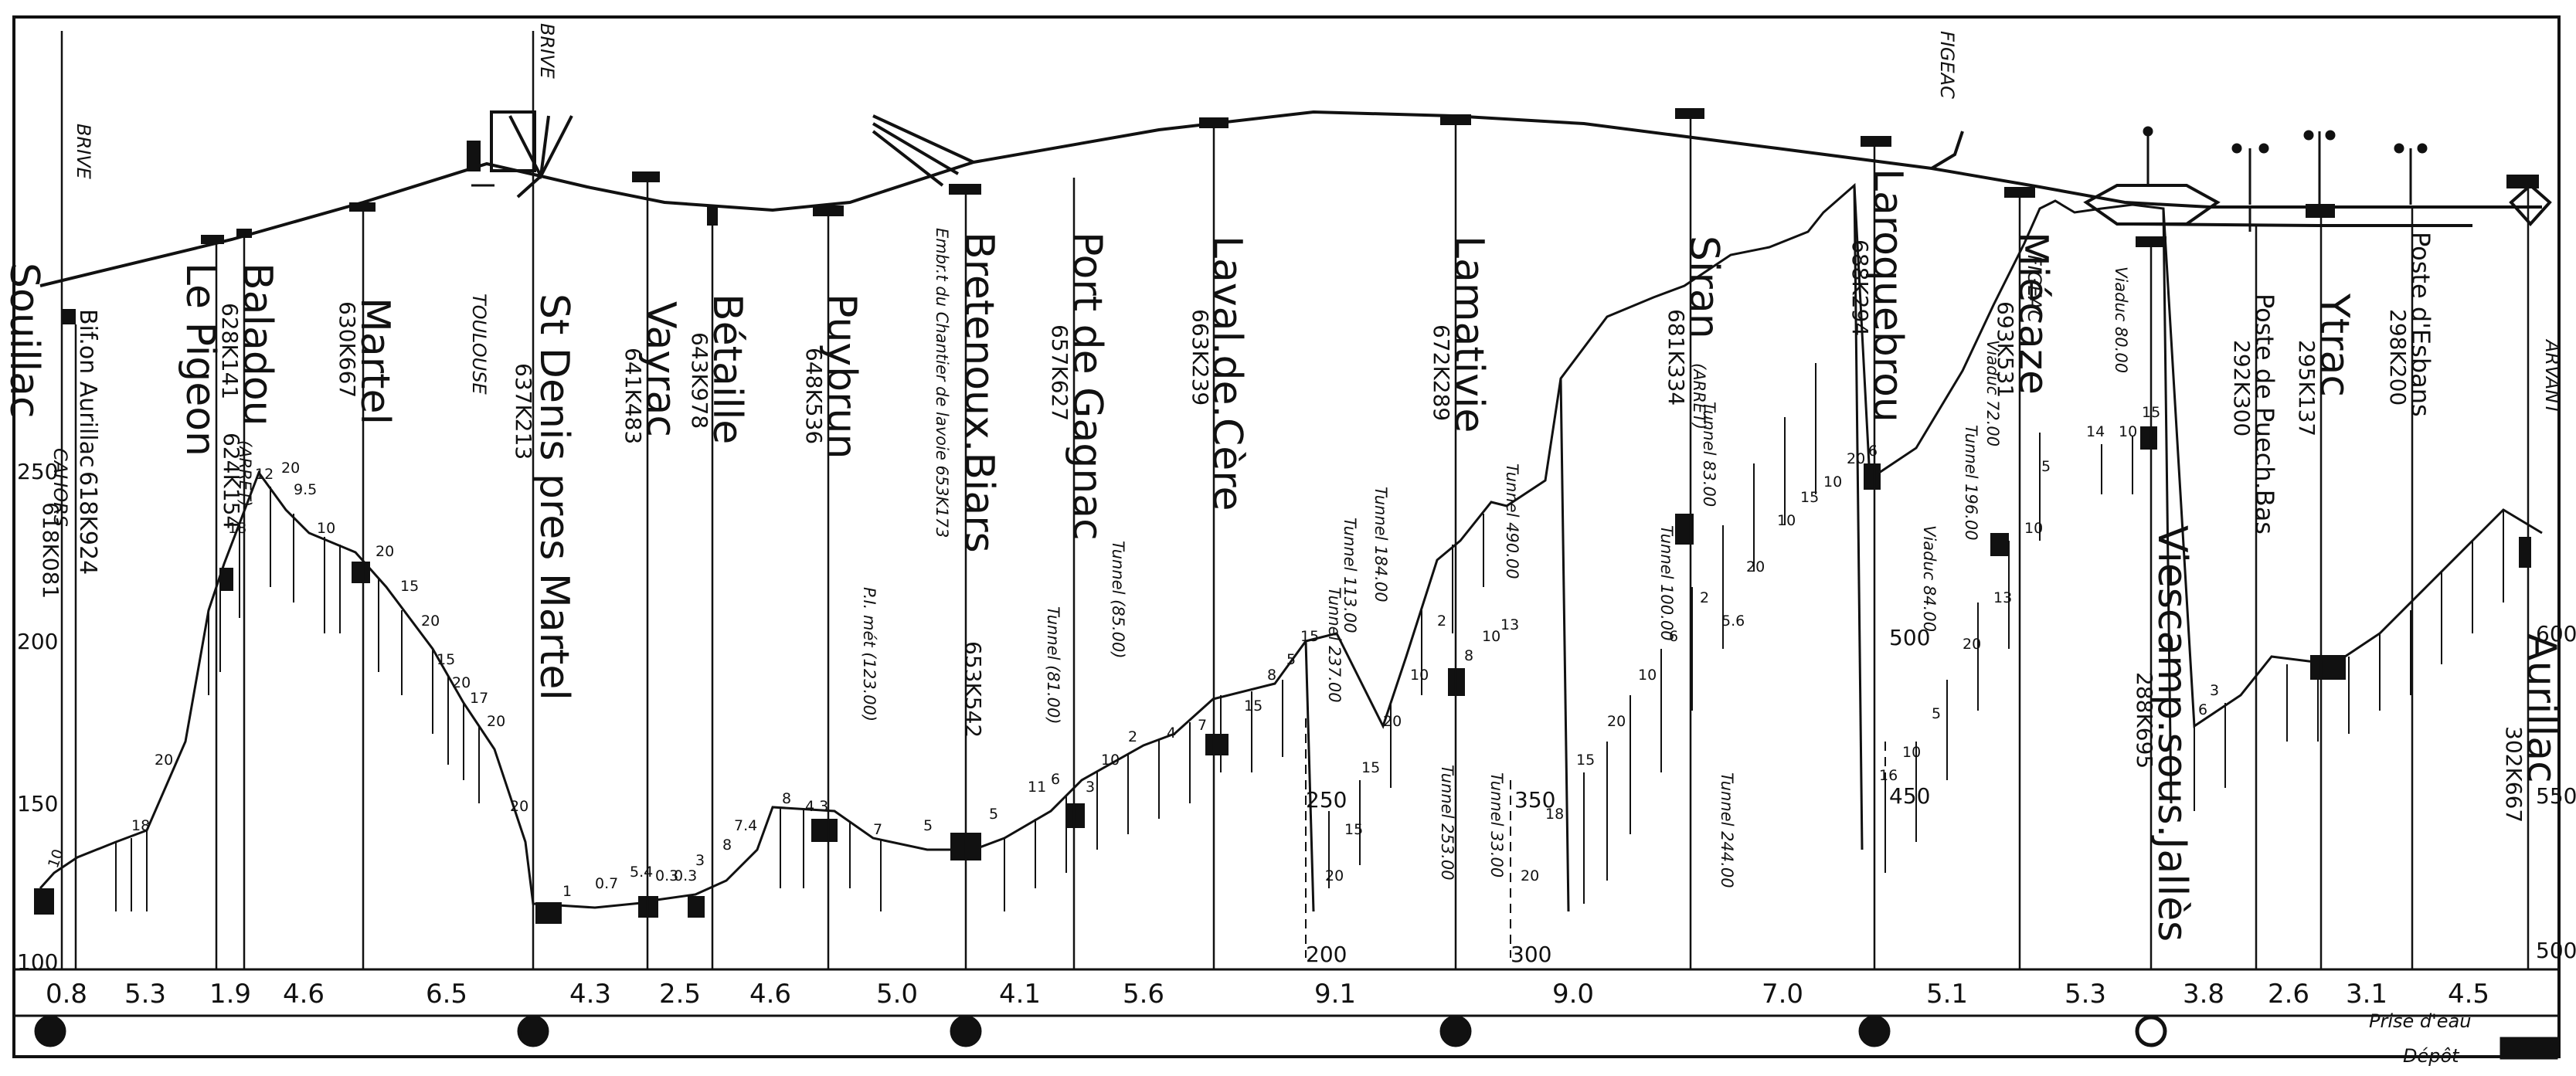  I want to click on svg-text: Viescamp.sous.Jallès, so click(2172, 733).